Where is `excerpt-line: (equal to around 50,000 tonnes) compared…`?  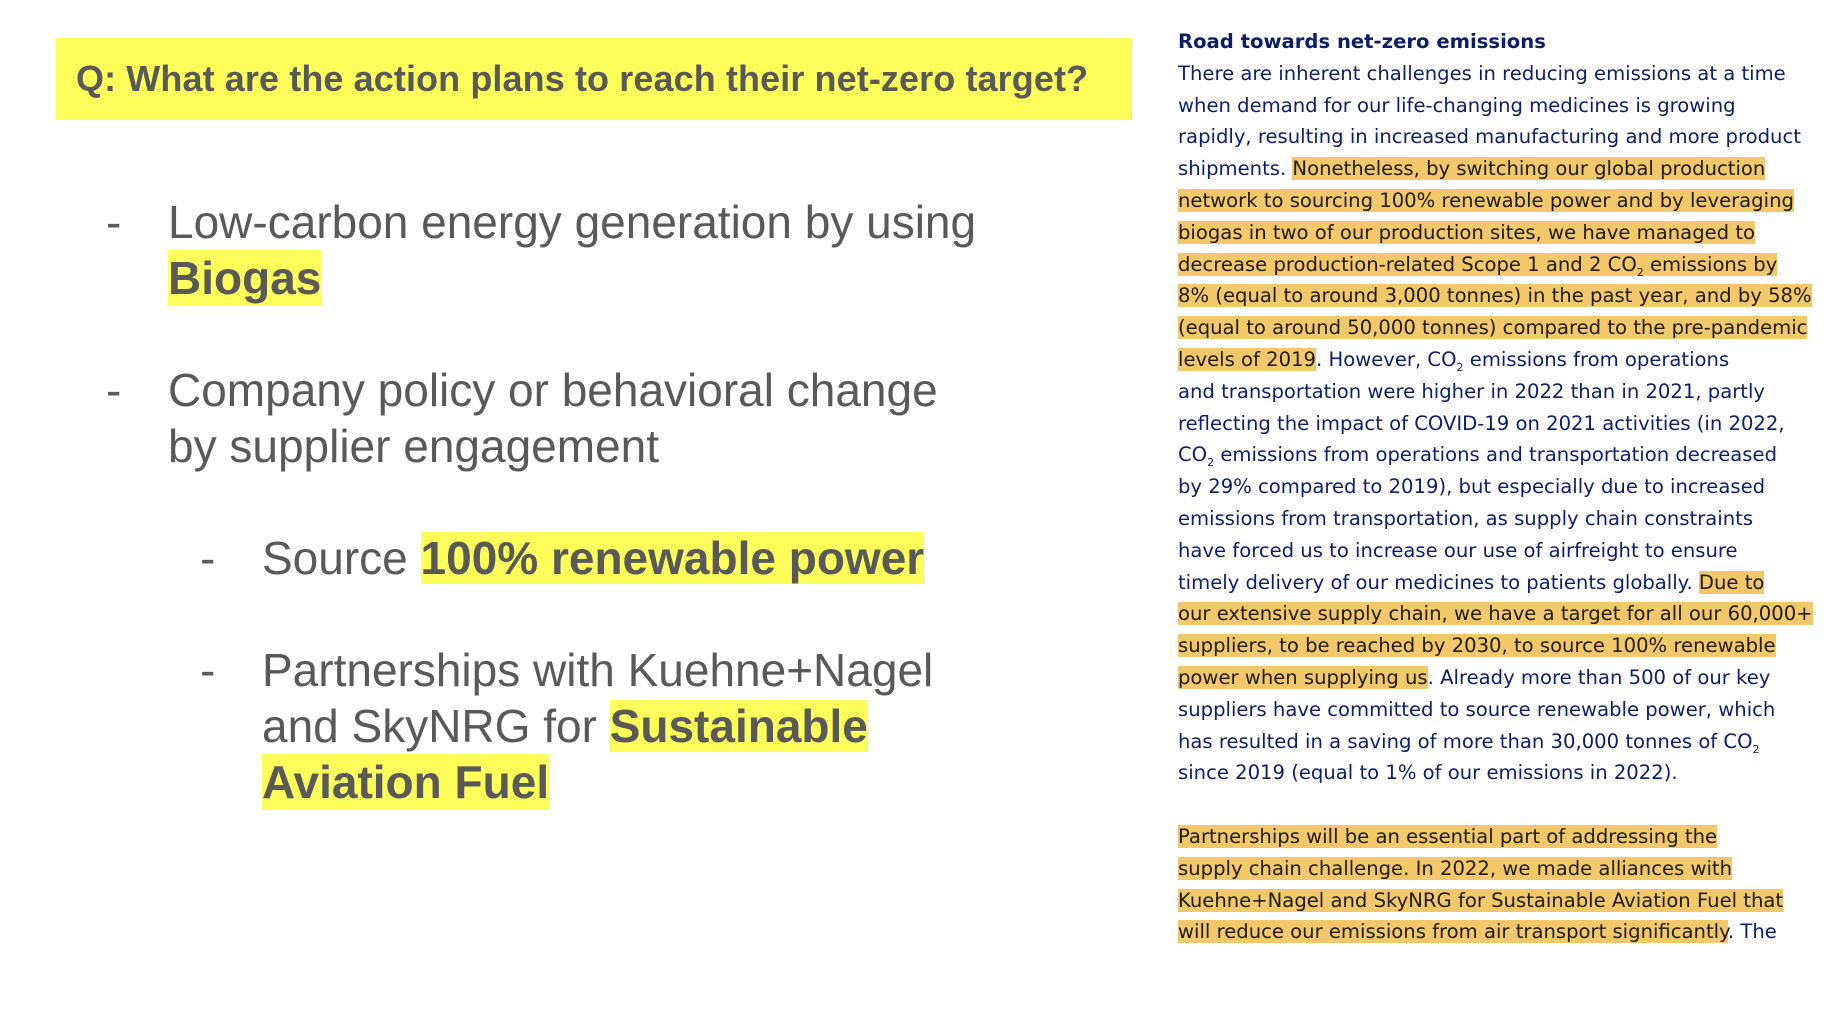 excerpt-line: (equal to around 50,000 tonnes) compared… is located at coordinates (1493, 328).